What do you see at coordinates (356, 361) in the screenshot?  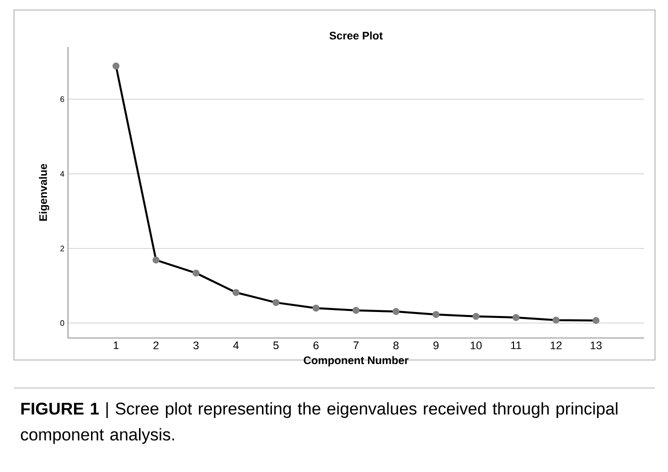 I see `x-axis-title: Component Number` at bounding box center [356, 361].